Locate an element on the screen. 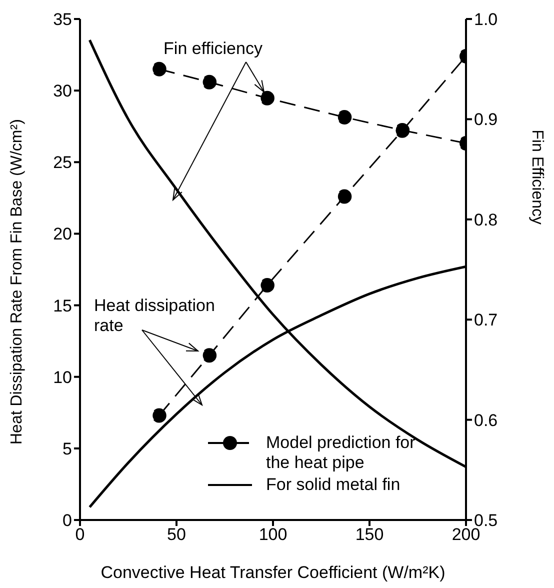 This screenshot has height=588, width=554. y2-tick-label: 0.8 is located at coordinates (486, 220).